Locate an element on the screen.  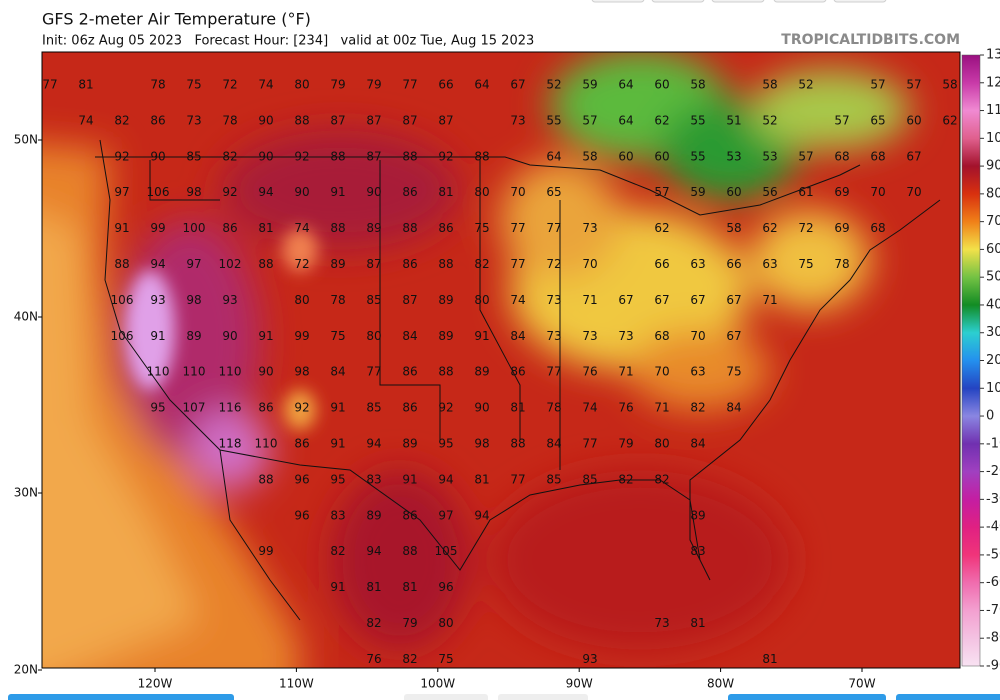
station-temperature: 96 is located at coordinates (301, 479).